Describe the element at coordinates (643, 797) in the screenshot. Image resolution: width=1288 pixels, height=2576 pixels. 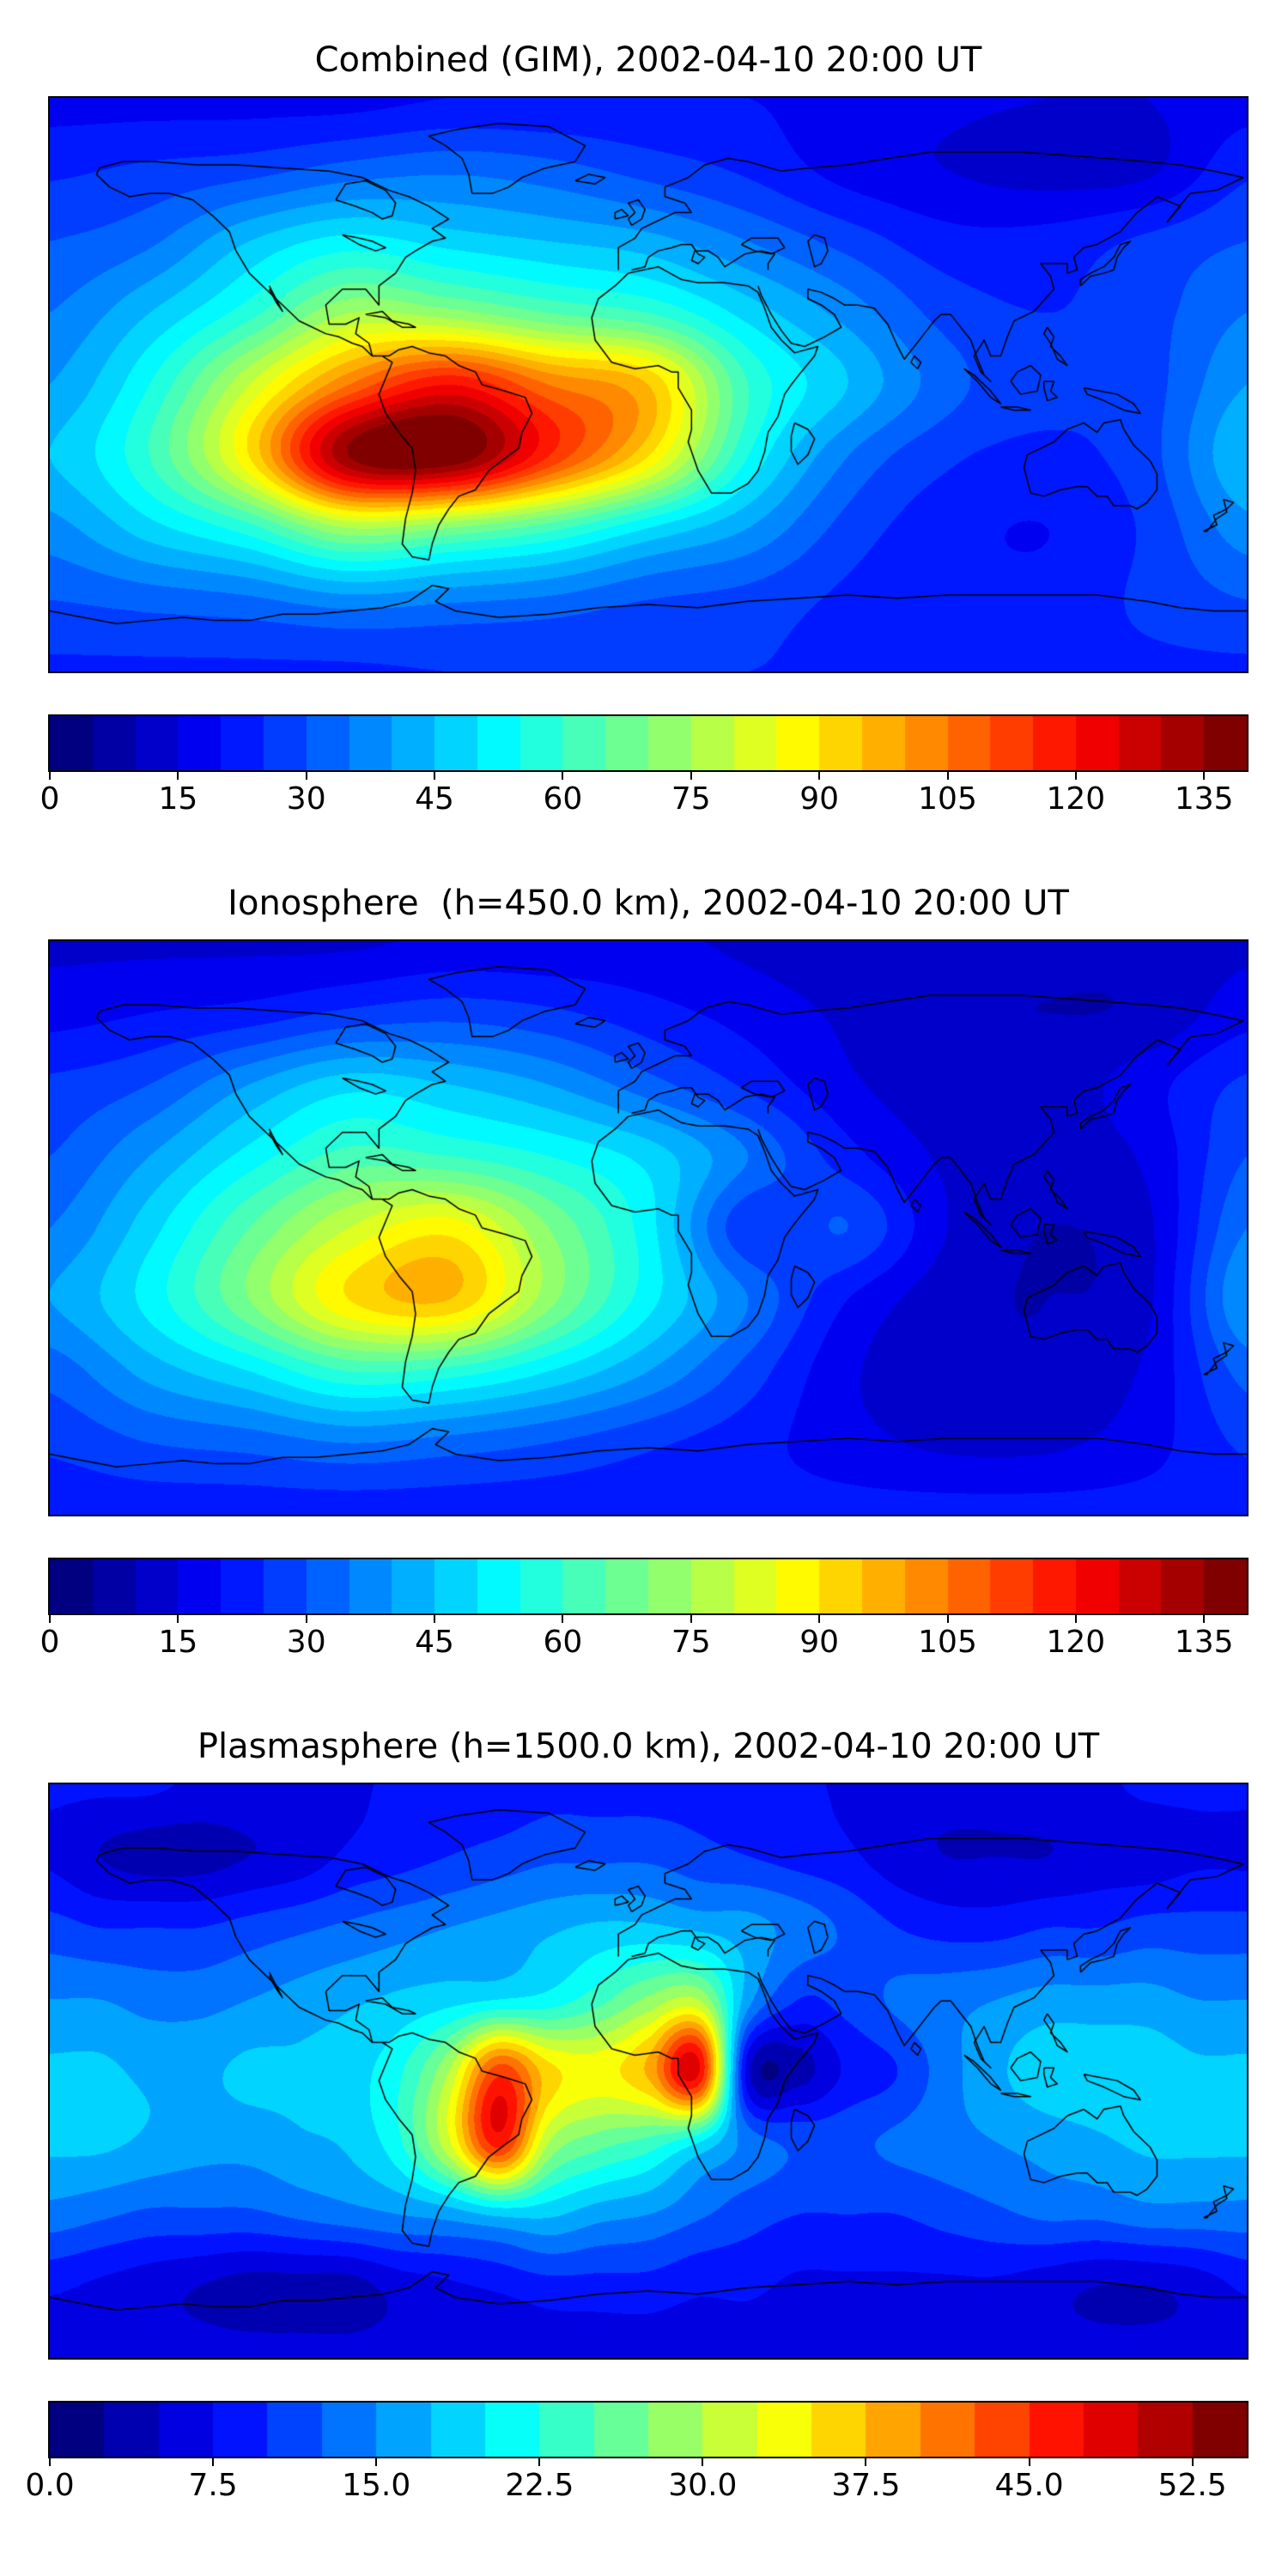
I see `colorbar-ticks-combined: 0 15 30 45 60 75 90 105 120 135` at that location.